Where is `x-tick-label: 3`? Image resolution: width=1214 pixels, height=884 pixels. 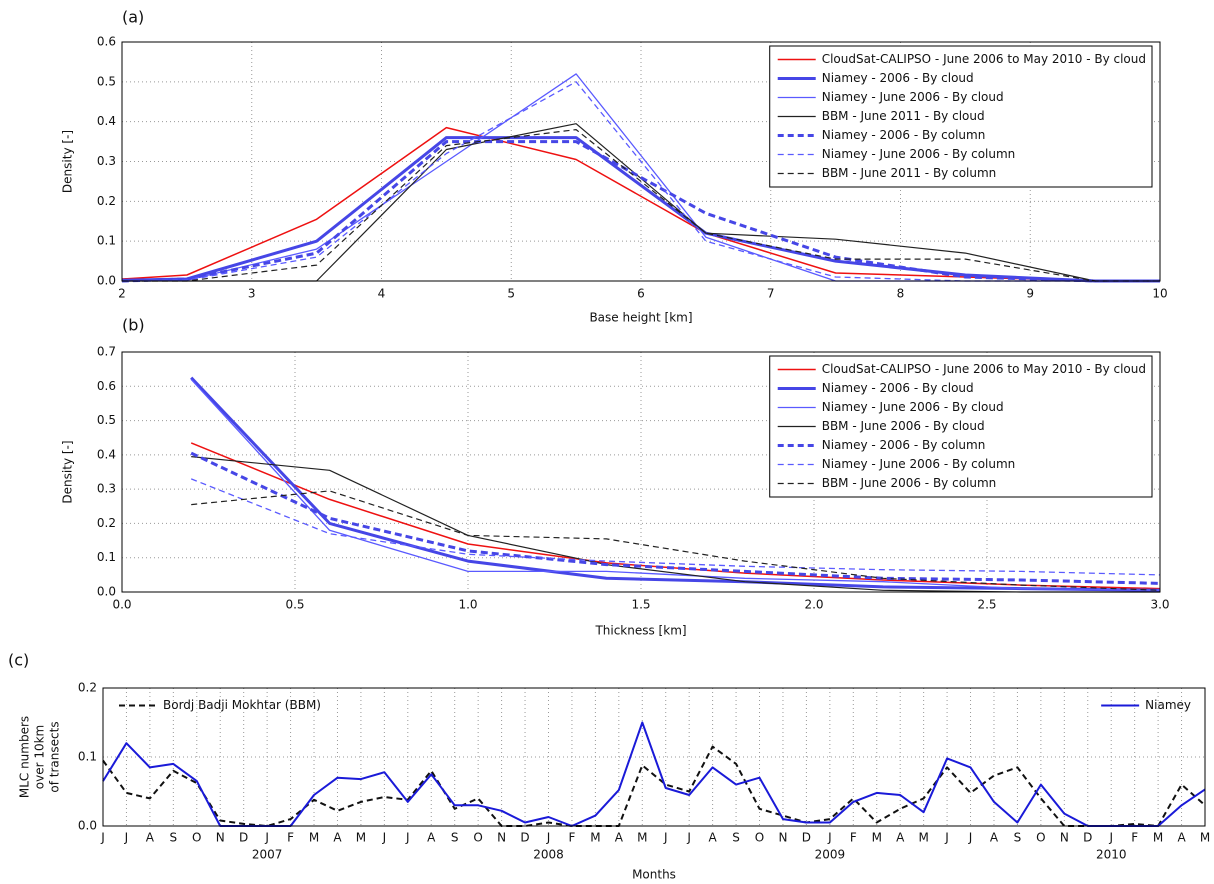 x-tick-label: 3 is located at coordinates (252, 294).